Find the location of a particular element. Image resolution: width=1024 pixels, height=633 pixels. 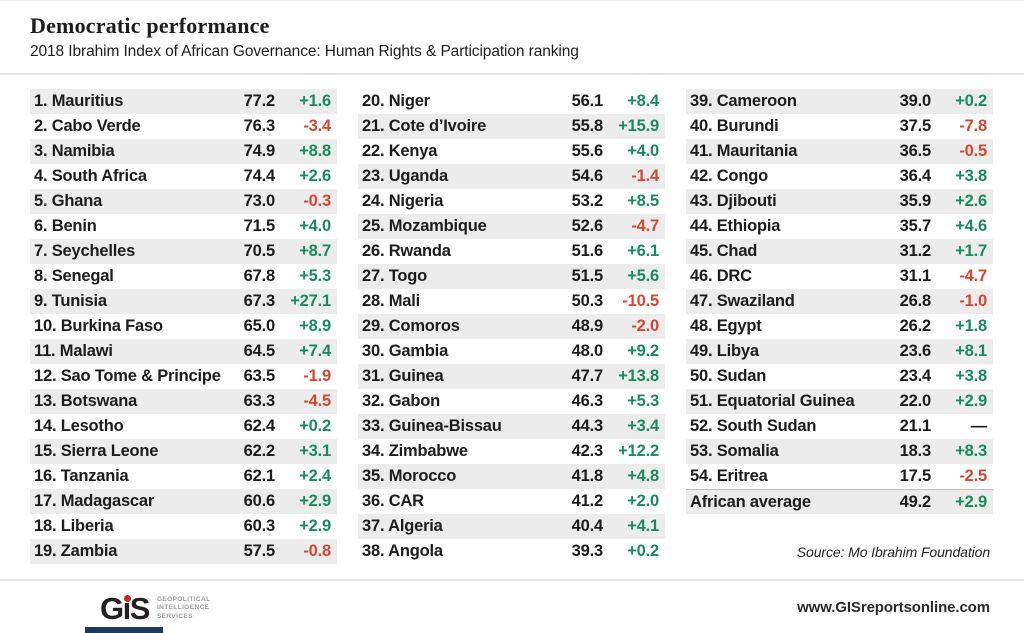

table-row: 39. Cameroon 39.0 +0.2 is located at coordinates (839, 101).